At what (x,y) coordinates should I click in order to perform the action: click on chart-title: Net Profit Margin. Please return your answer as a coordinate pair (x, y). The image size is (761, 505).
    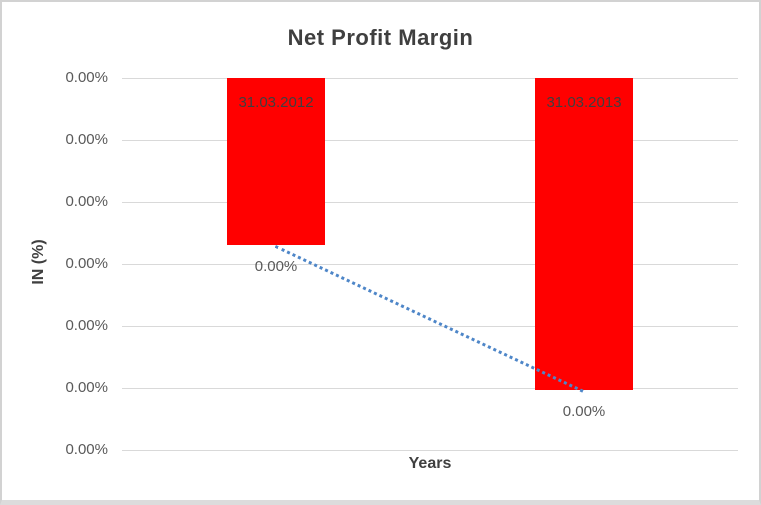
    Looking at the image, I should click on (380, 37).